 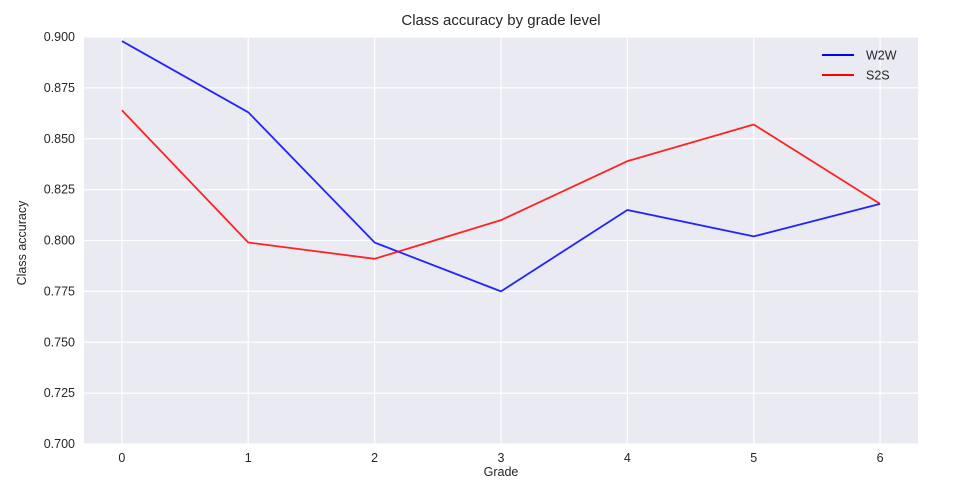 I want to click on x-tick-label: 0, so click(x=121, y=458).